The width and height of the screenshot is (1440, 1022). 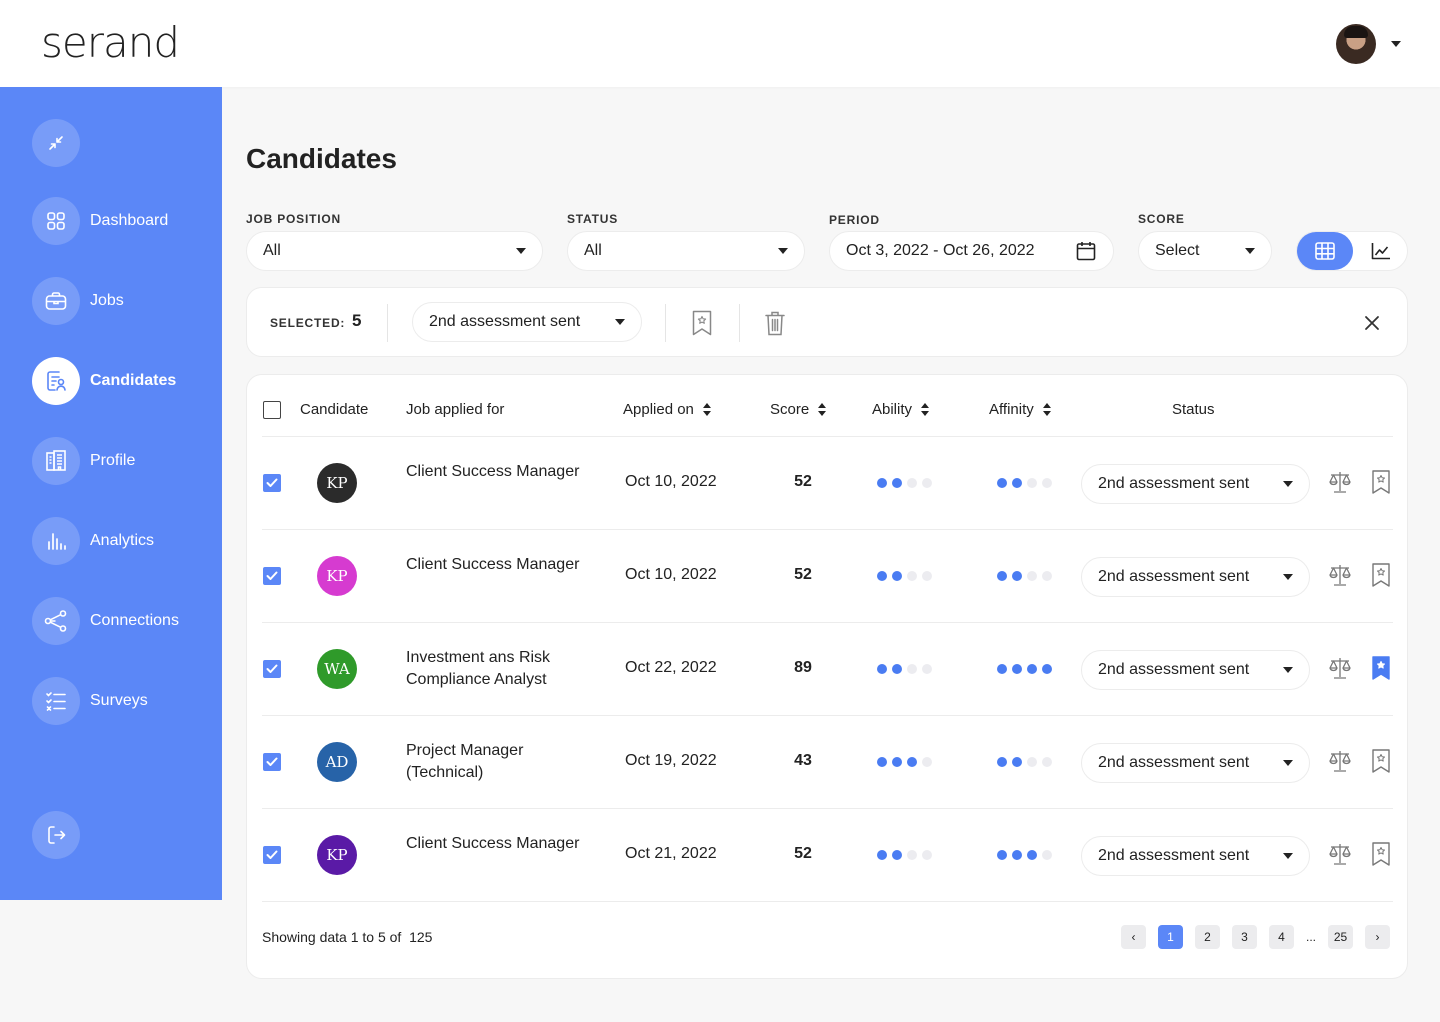 I want to click on trash-icon, so click(x=775, y=323).